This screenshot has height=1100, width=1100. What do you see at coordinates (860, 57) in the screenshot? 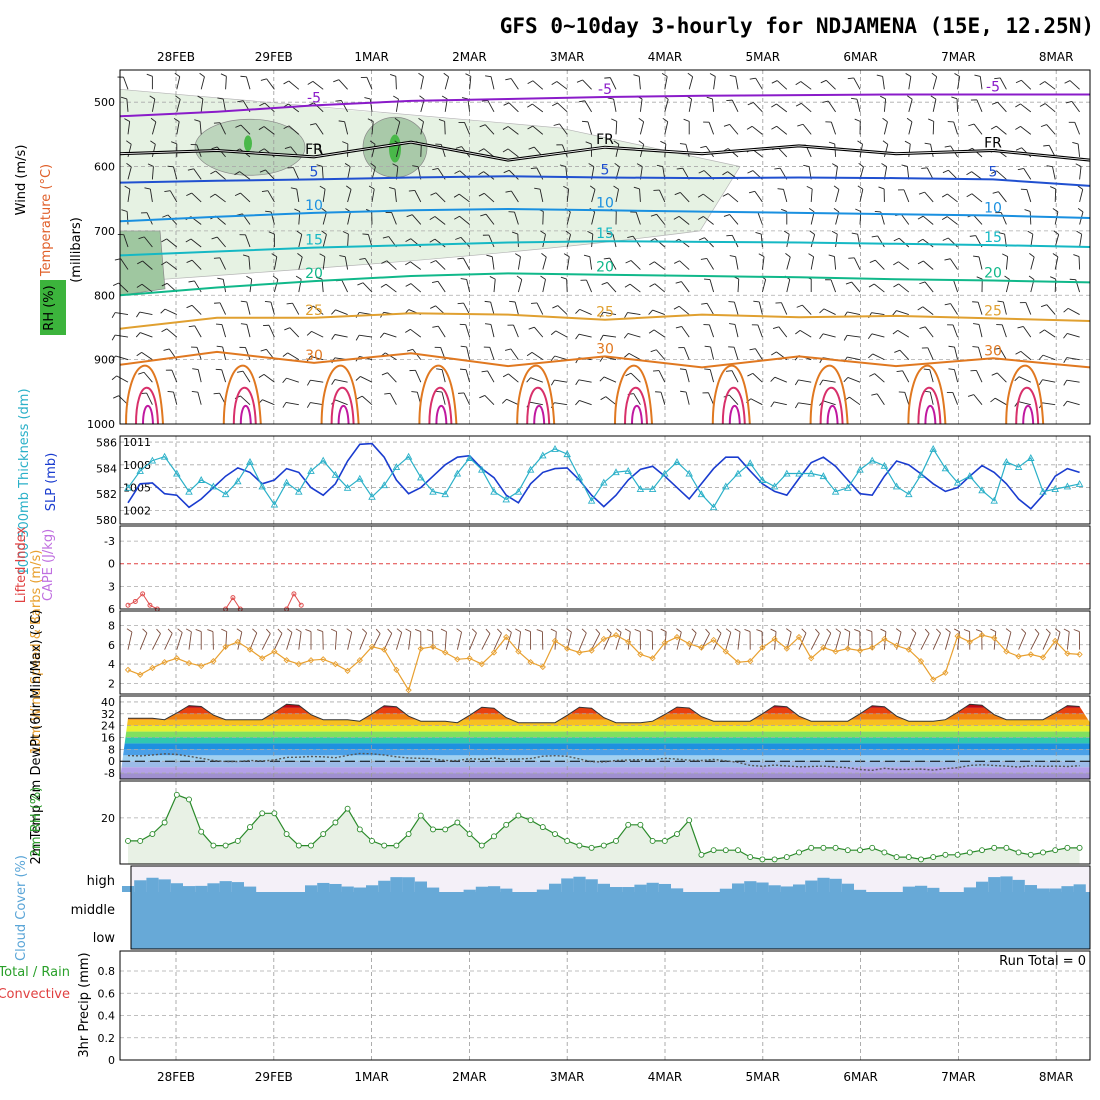
I see `top-date-label: 6MAR` at bounding box center [860, 57].